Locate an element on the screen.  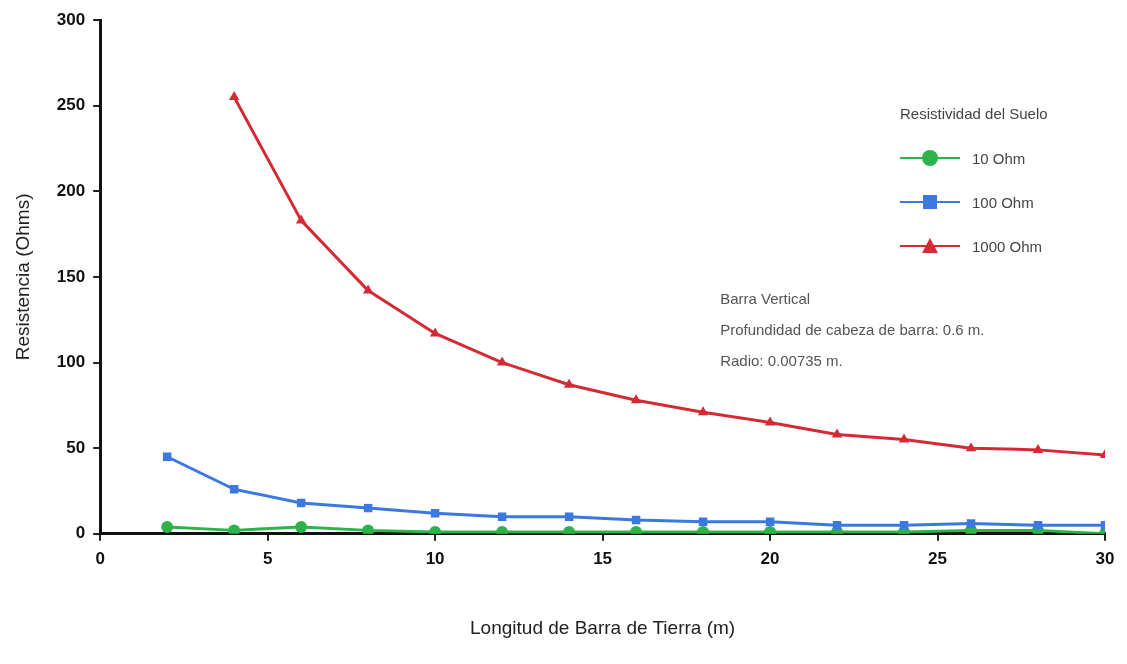
x-tick-label: 25 is located at coordinates (937, 558).